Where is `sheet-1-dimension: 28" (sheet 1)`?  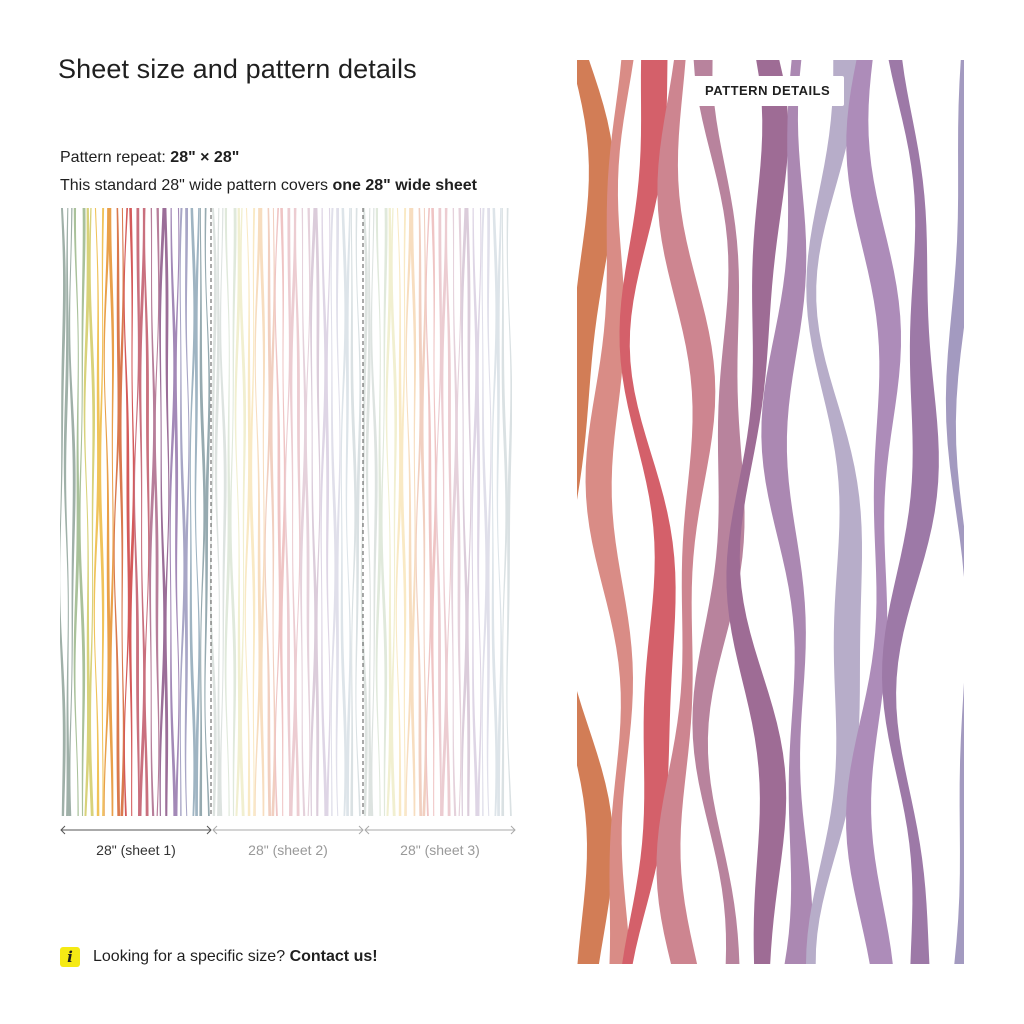 sheet-1-dimension: 28" (sheet 1) is located at coordinates (136, 840).